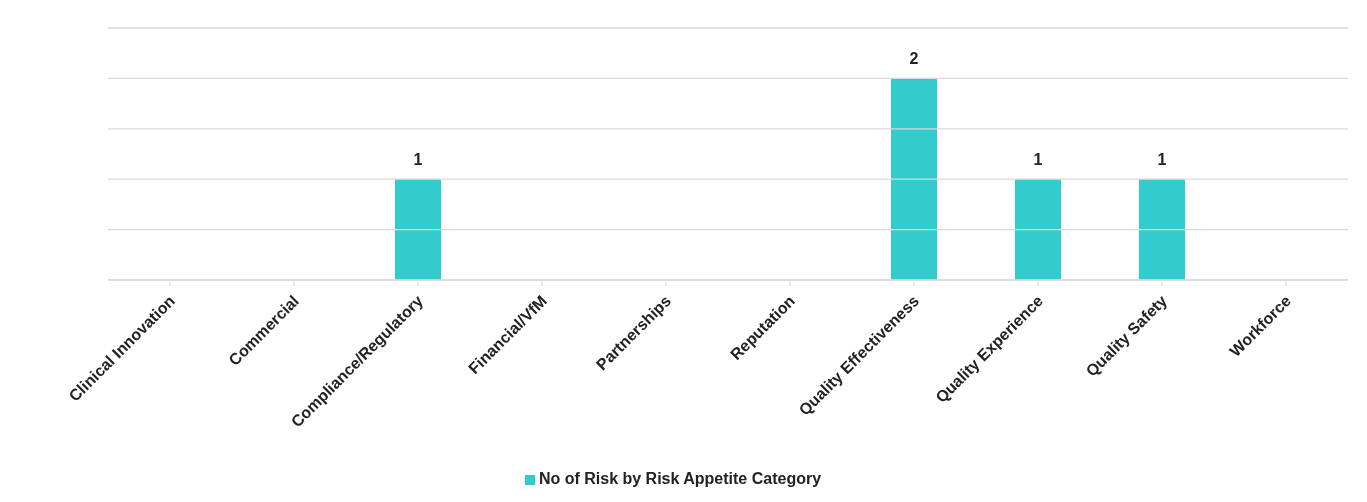 This screenshot has height=502, width=1367. What do you see at coordinates (680, 478) in the screenshot?
I see `legend-label: No of Risk by Risk Appetite Category` at bounding box center [680, 478].